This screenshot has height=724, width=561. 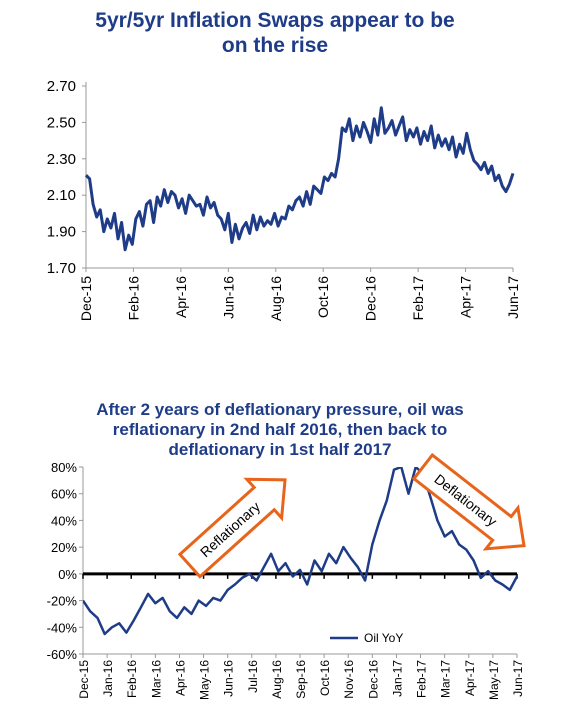 I want to click on chart1-x-tick-label: Jun-16, so click(x=228, y=297).